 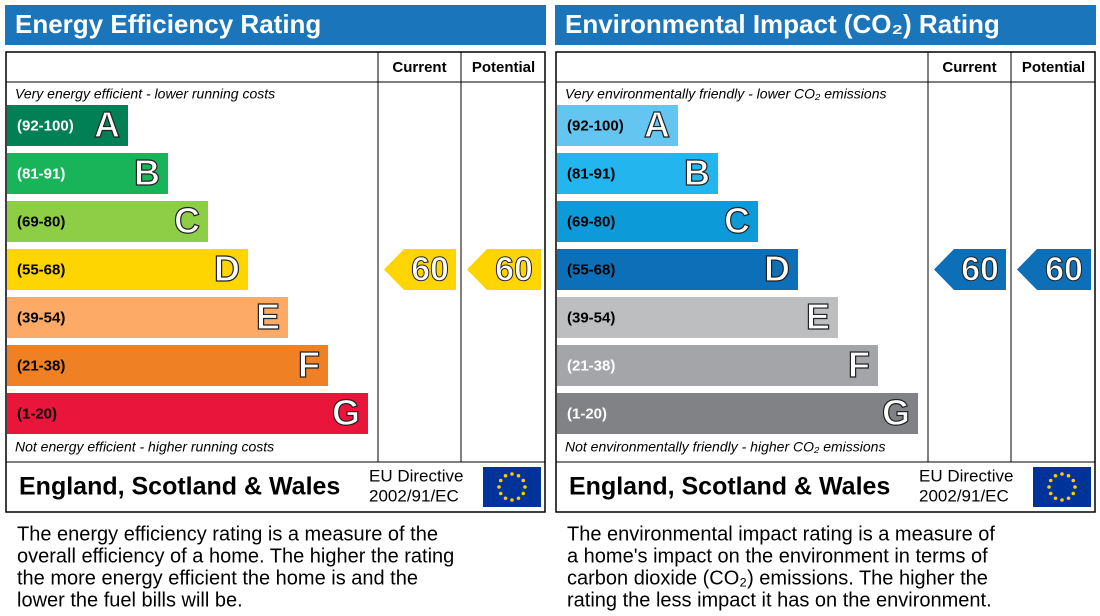 I want to click on description: lower the fuel bills will be., so click(x=130, y=600).